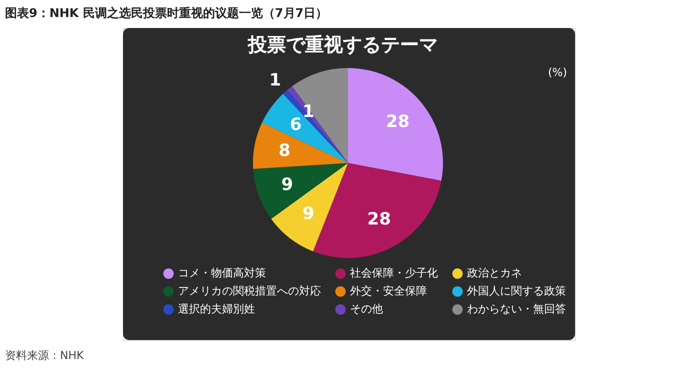  What do you see at coordinates (166, 13) in the screenshot?
I see `chart-title: 图表9：NHK 民调之选民投票时重视的议题一览（7月7日）` at bounding box center [166, 13].